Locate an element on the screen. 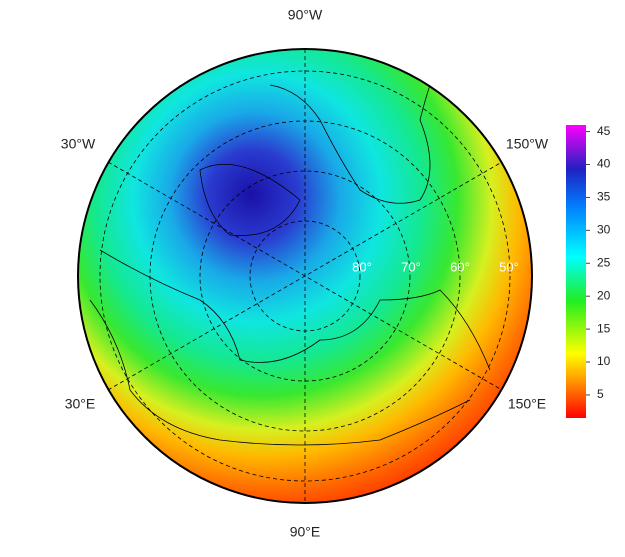 This screenshot has width=625, height=557. latitude-label: 50° is located at coordinates (509, 266).